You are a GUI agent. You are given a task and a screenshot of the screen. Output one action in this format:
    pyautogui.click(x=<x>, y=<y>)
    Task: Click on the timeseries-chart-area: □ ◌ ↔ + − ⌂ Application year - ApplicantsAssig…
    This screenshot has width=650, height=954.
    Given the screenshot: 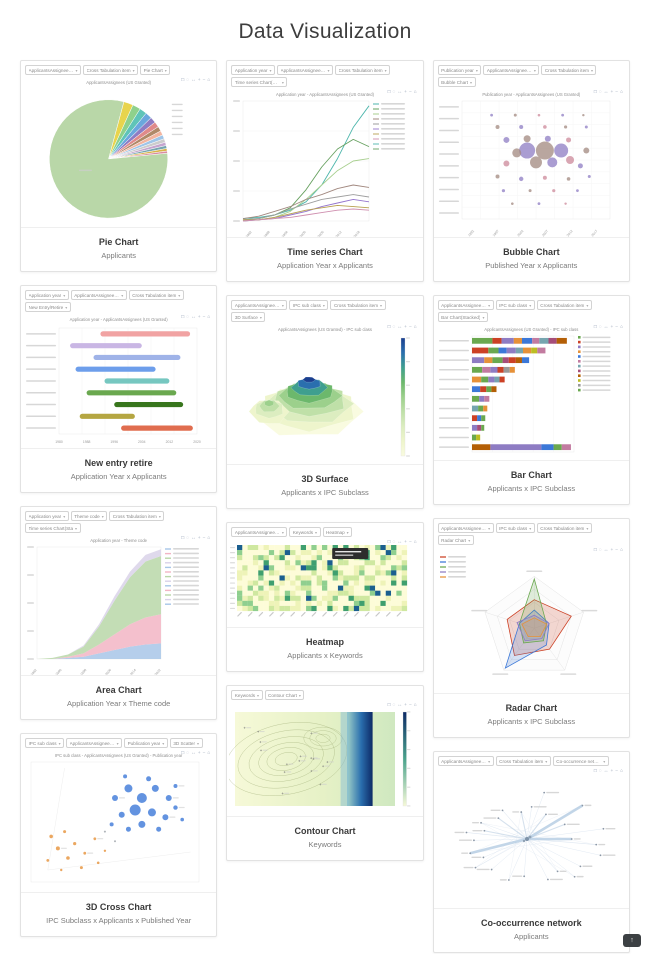 What is the action you would take?
    pyautogui.click(x=324, y=163)
    